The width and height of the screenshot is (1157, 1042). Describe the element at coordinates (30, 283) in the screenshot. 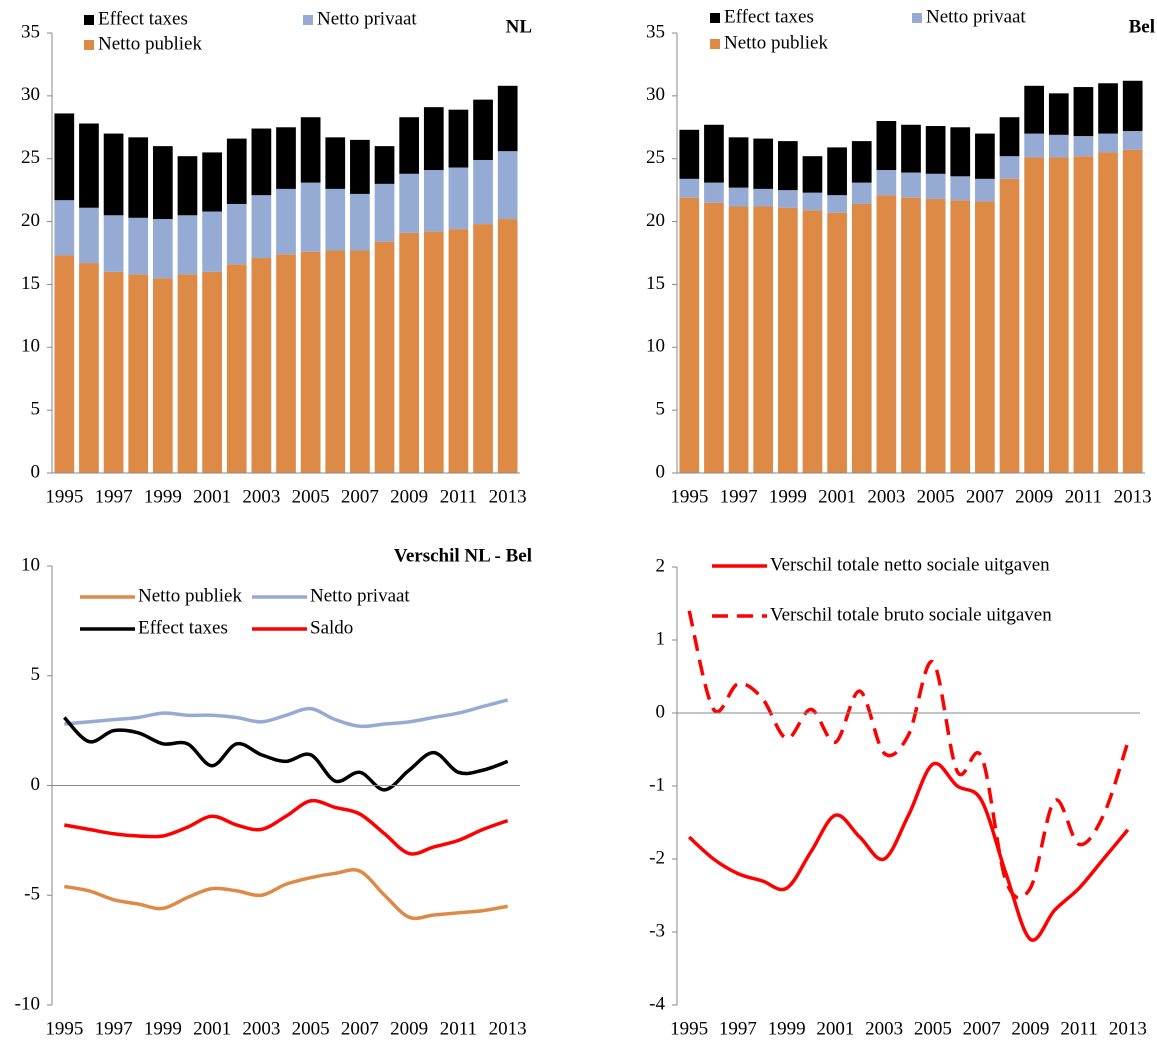

I see `y-tick-label: 15` at that location.